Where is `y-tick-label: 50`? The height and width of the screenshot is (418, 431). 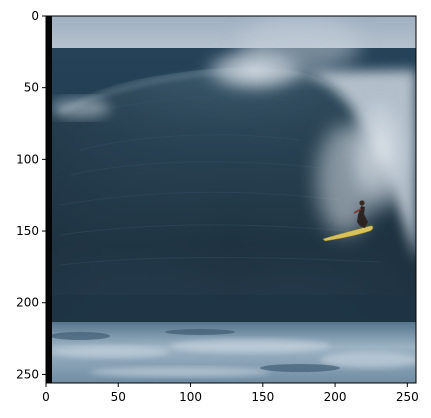
y-tick-label: 50 is located at coordinates (31, 88).